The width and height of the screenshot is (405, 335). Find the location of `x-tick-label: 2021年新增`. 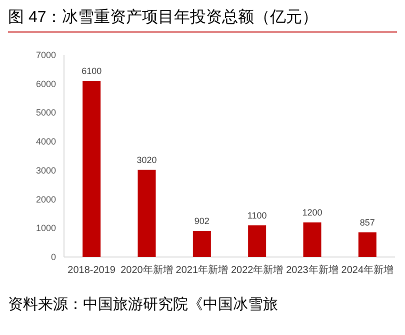

x-tick-label: 2021年新增 is located at coordinates (202, 270).